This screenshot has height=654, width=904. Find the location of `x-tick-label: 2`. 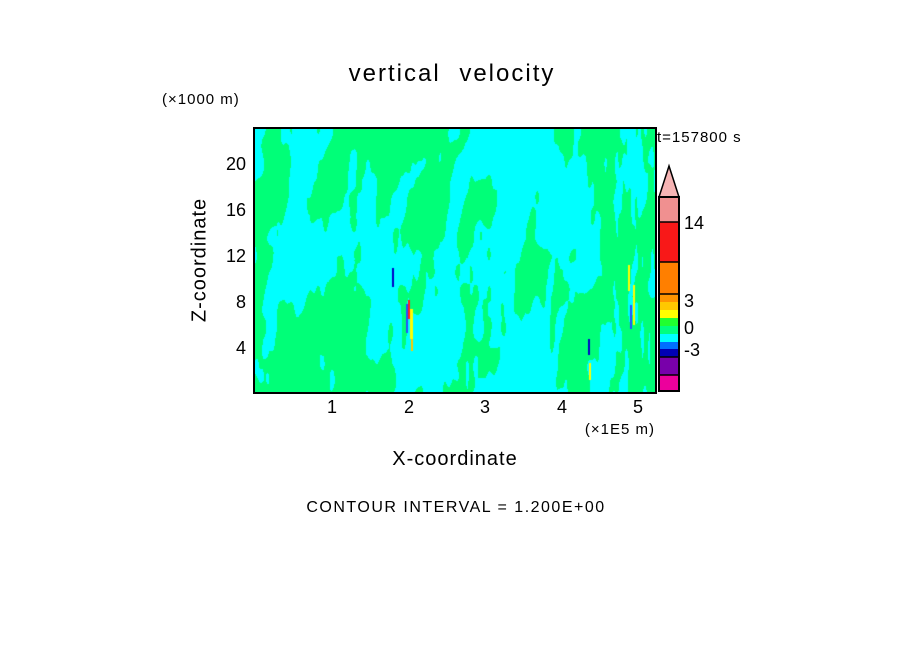

x-tick-label: 2 is located at coordinates (409, 407).